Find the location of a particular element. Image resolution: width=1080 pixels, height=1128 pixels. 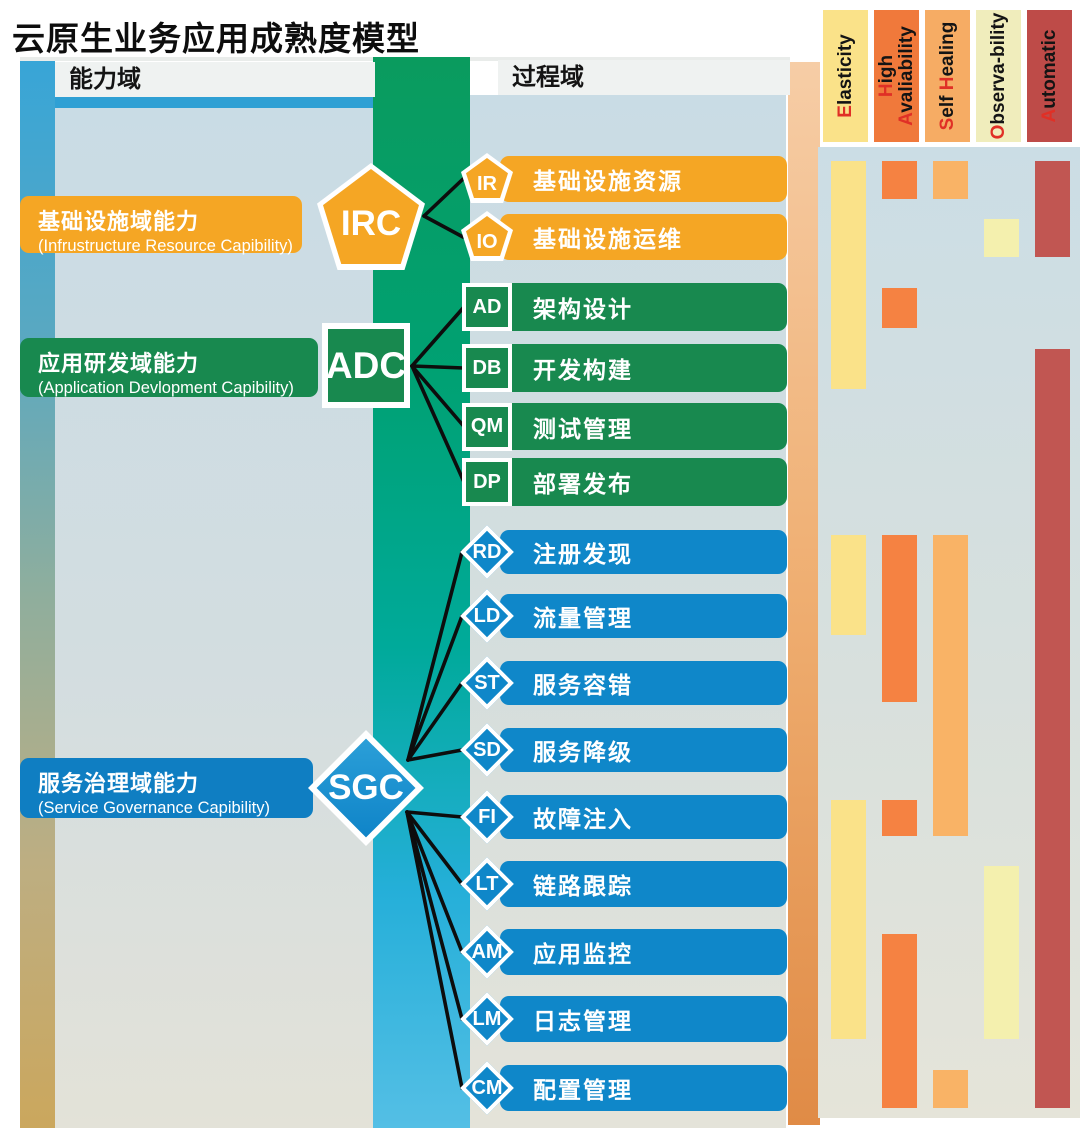

process-badge-abbr: DP is located at coordinates (487, 481).